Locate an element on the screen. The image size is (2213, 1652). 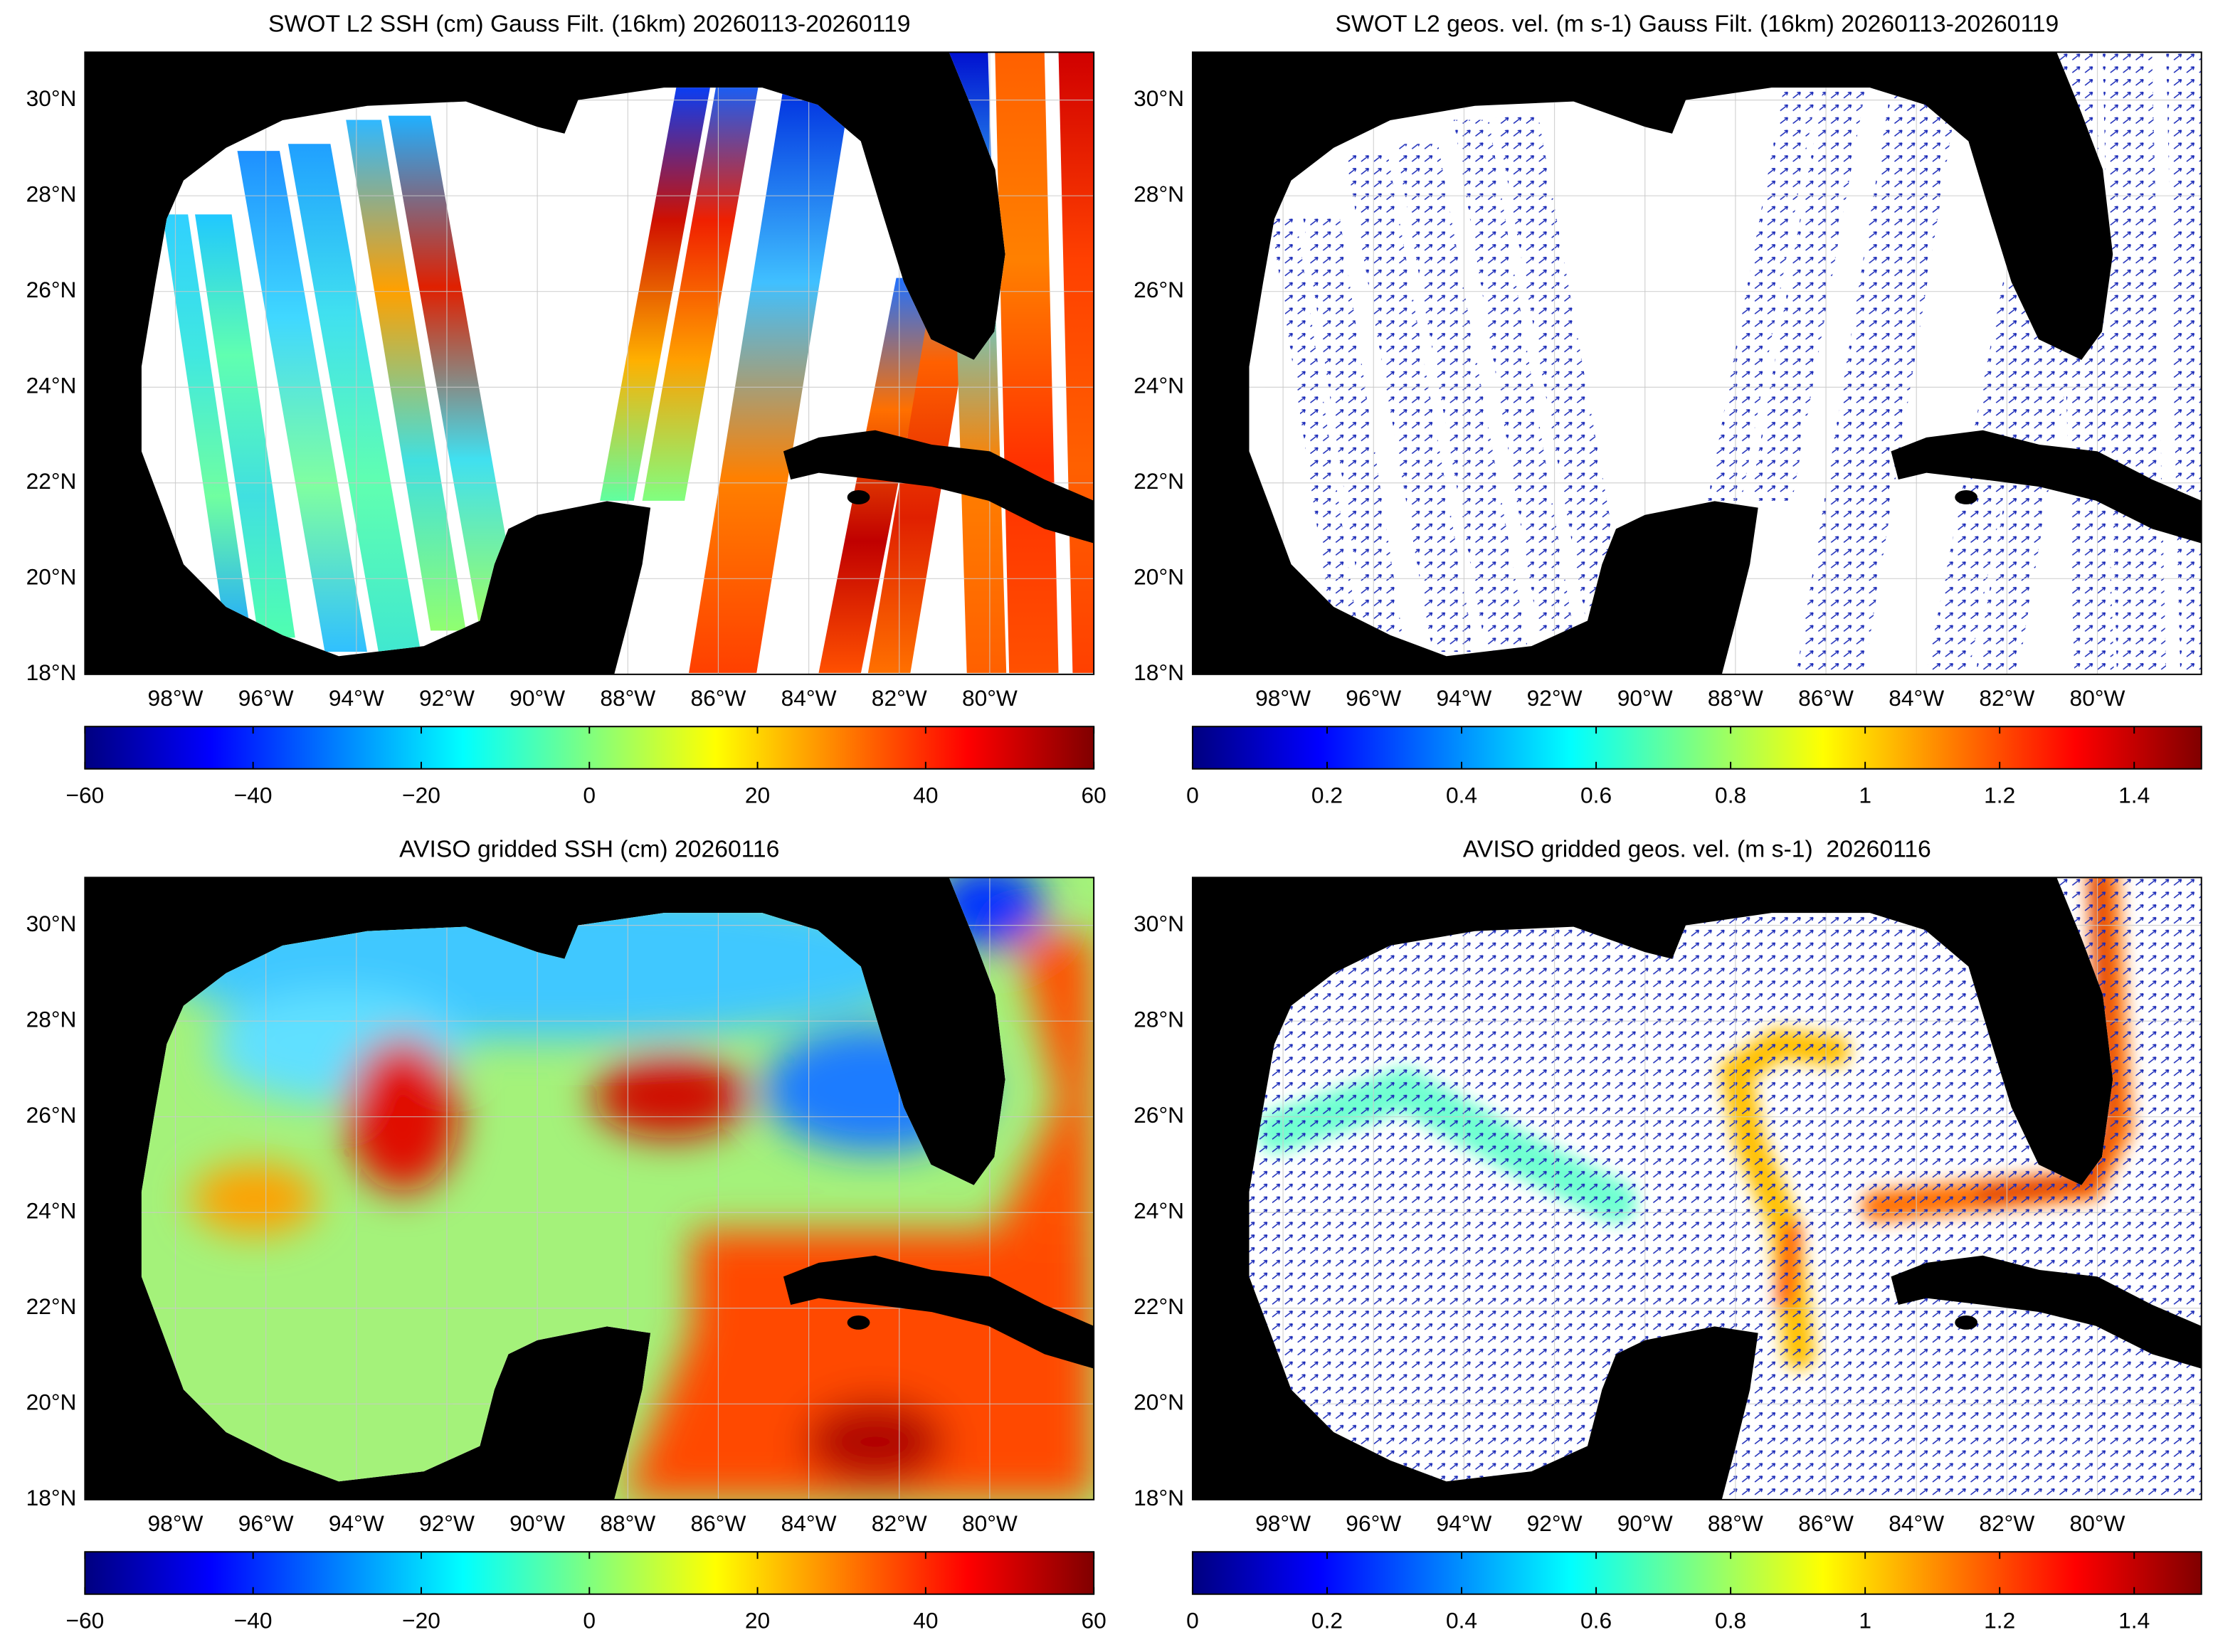
colorbar-tick-label: 0.8 is located at coordinates (1730, 795).